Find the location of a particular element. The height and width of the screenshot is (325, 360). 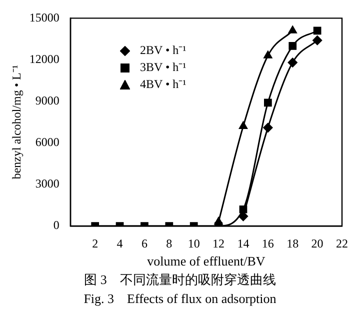

y-tick-label: 0 is located at coordinates (56, 225).